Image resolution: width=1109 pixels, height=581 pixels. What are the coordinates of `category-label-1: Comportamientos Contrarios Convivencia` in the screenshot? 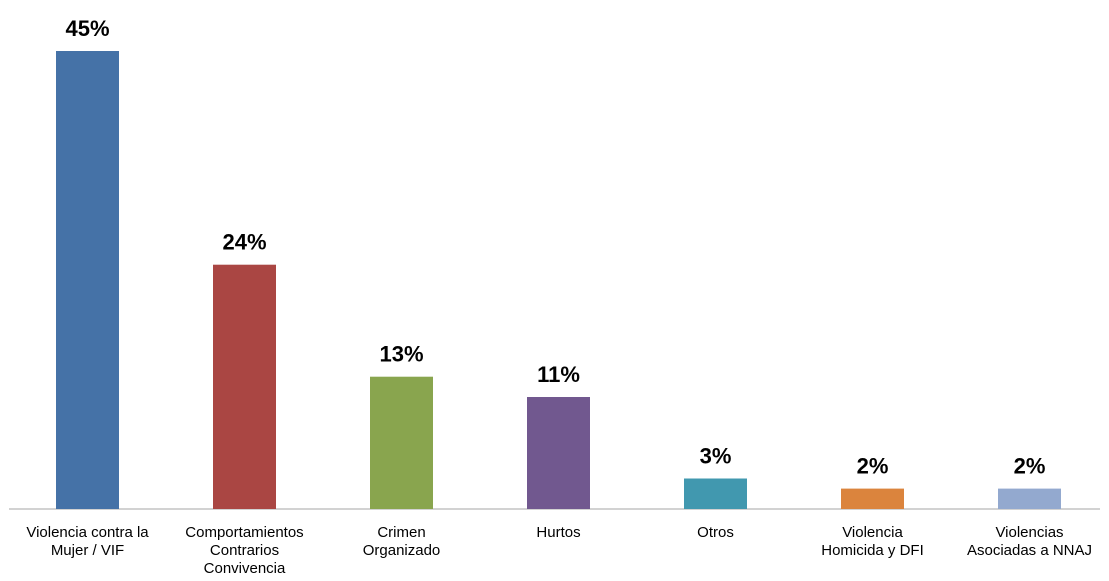 It's located at (244, 550).